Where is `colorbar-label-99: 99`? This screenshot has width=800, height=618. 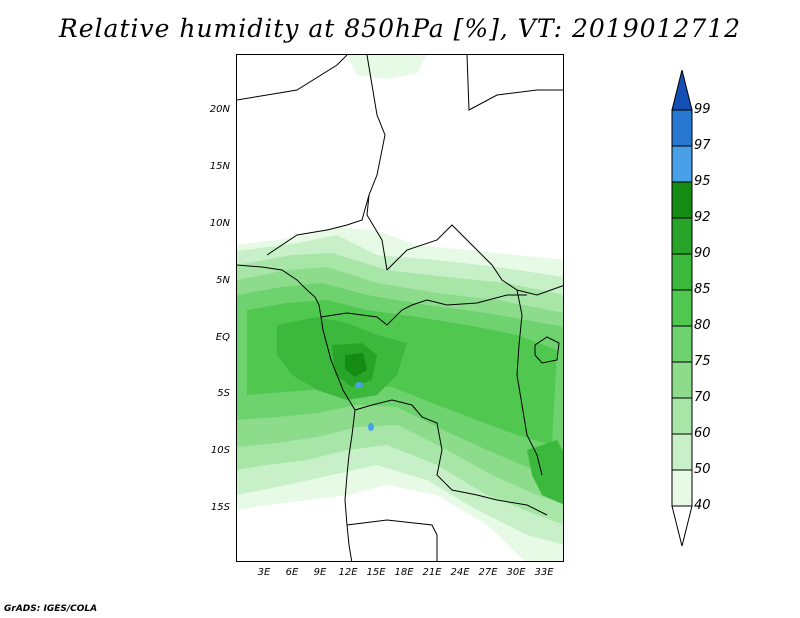 colorbar-label-99: 99 is located at coordinates (702, 109).